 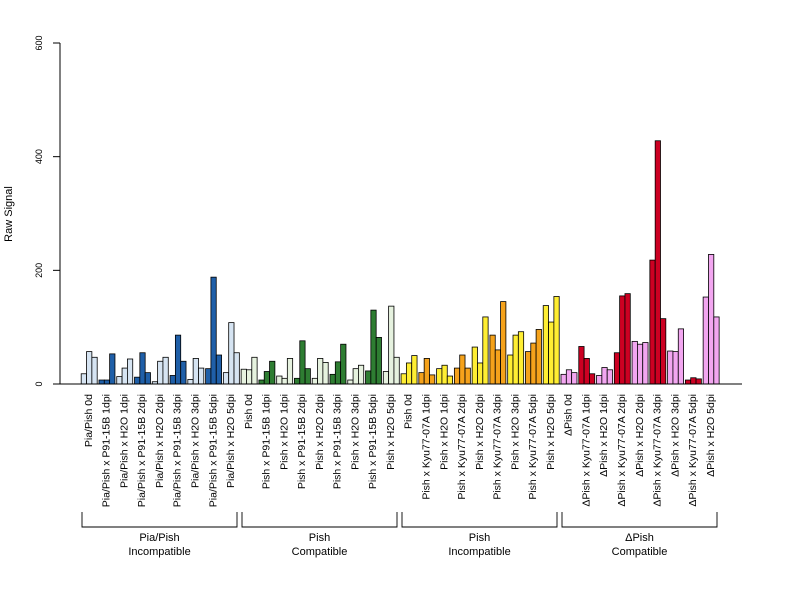 What do you see at coordinates (622, 450) in the screenshot?
I see `x-tick-label: ΔPish x Kyu77-07A 2dpi` at bounding box center [622, 450].